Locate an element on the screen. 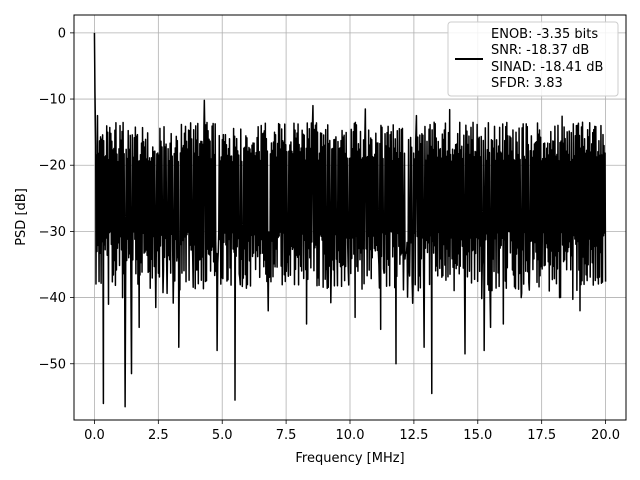 The width and height of the screenshot is (640, 480). legend-snr: SNR: -18.37 dB is located at coordinates (540, 50).